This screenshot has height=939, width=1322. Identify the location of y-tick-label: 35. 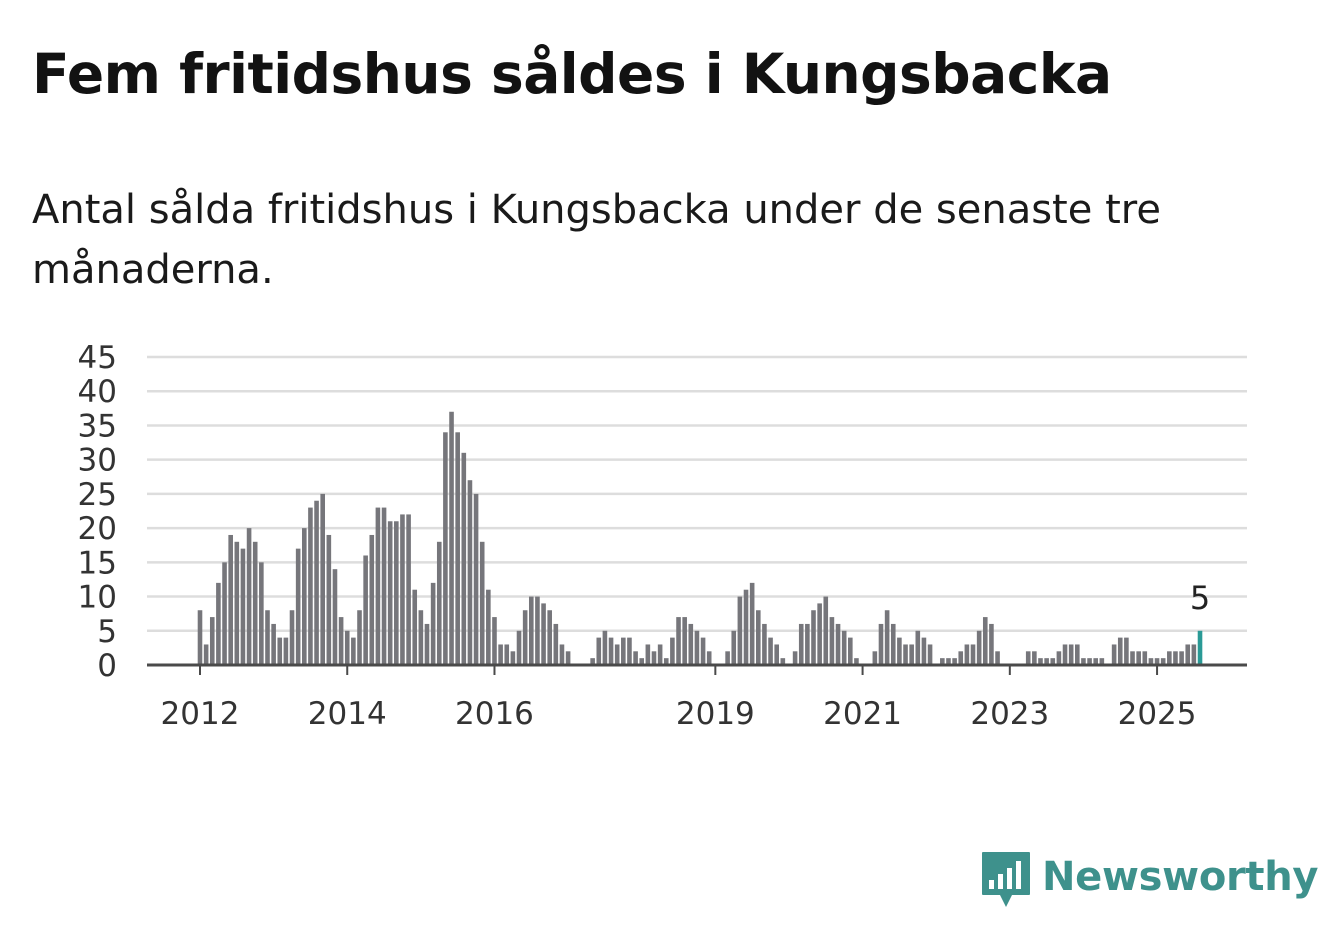
(97, 426).